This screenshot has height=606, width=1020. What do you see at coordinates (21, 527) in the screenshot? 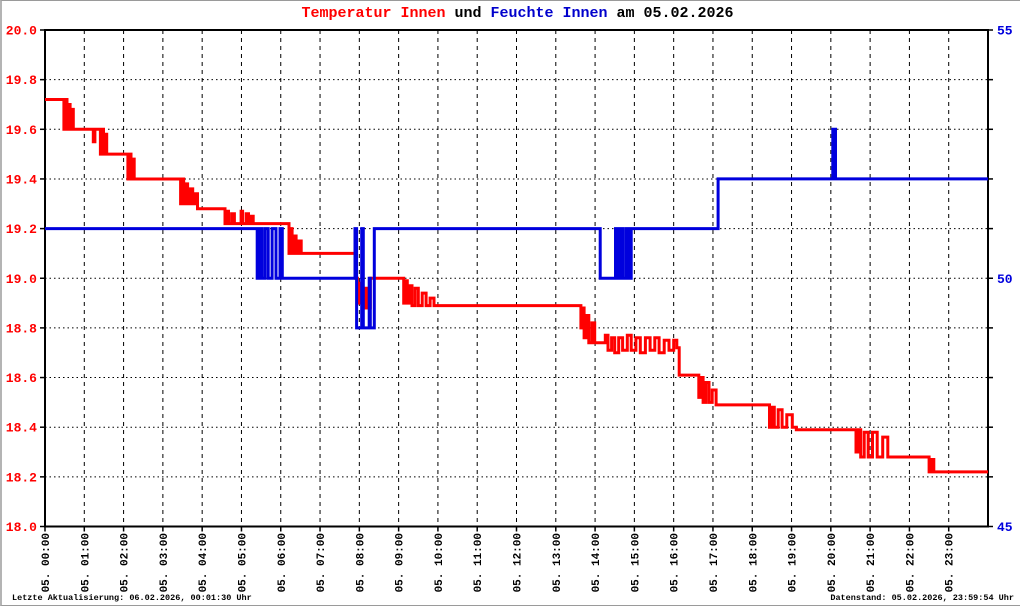
I see `left-axis-label: 18.0` at bounding box center [21, 527].